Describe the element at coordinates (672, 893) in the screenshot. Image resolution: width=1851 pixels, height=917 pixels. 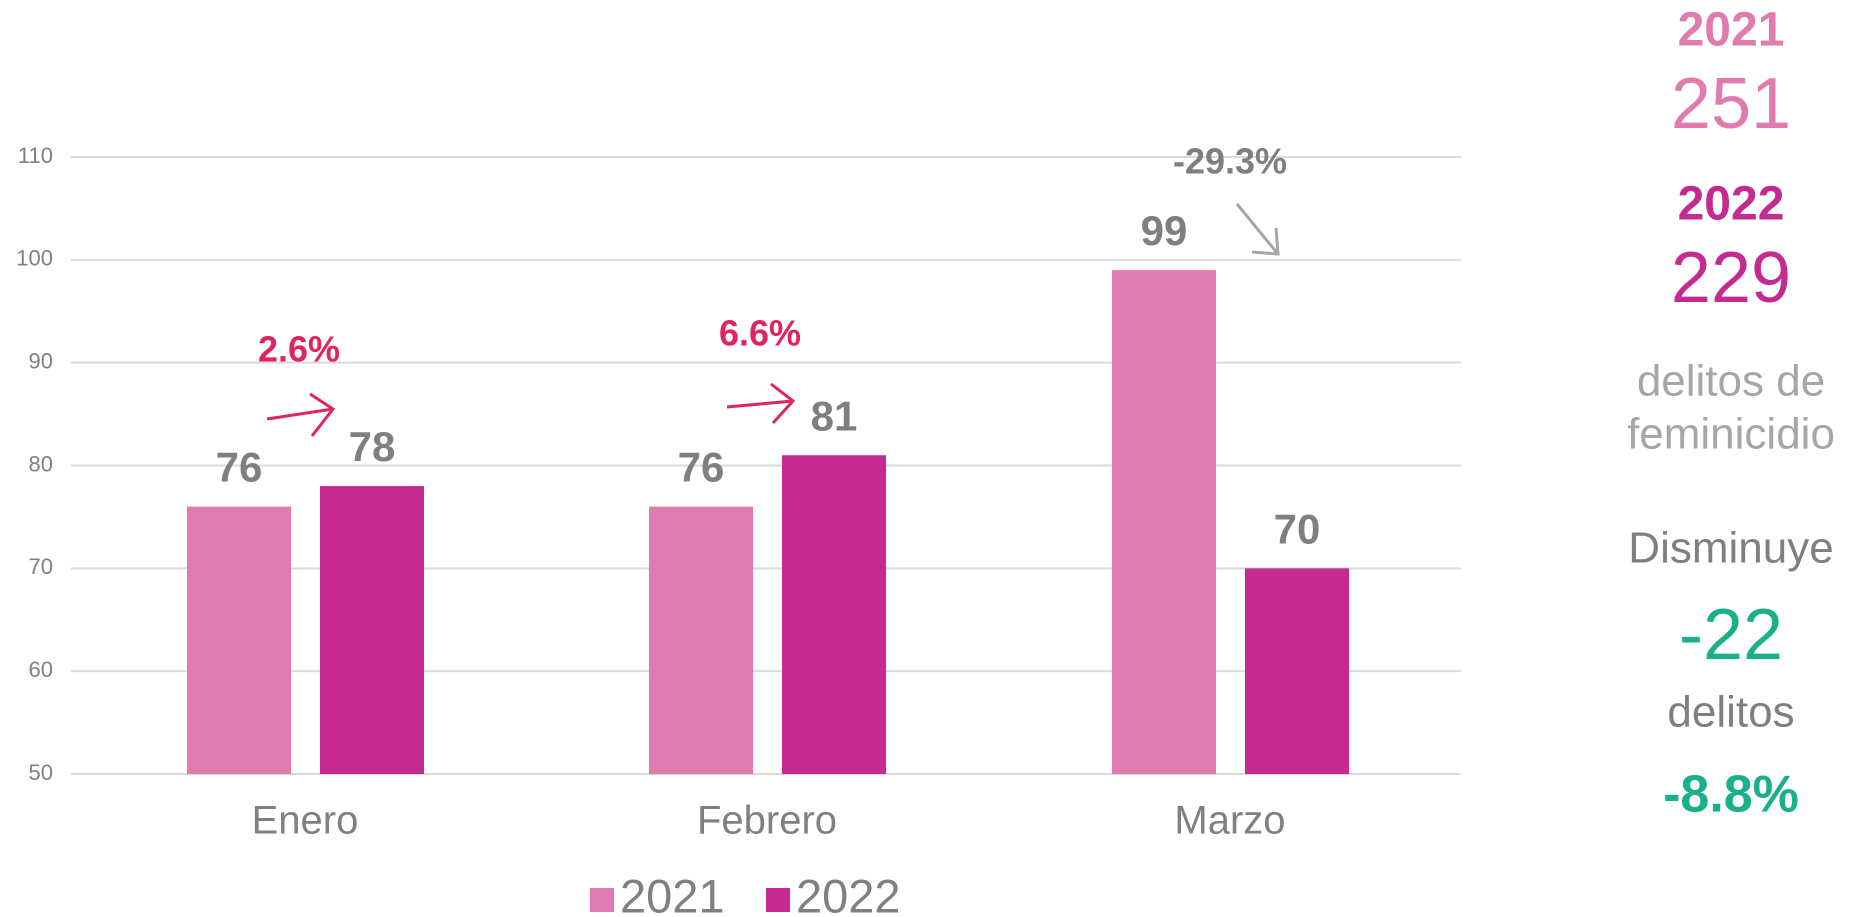
I see `legend-label: 2021` at that location.